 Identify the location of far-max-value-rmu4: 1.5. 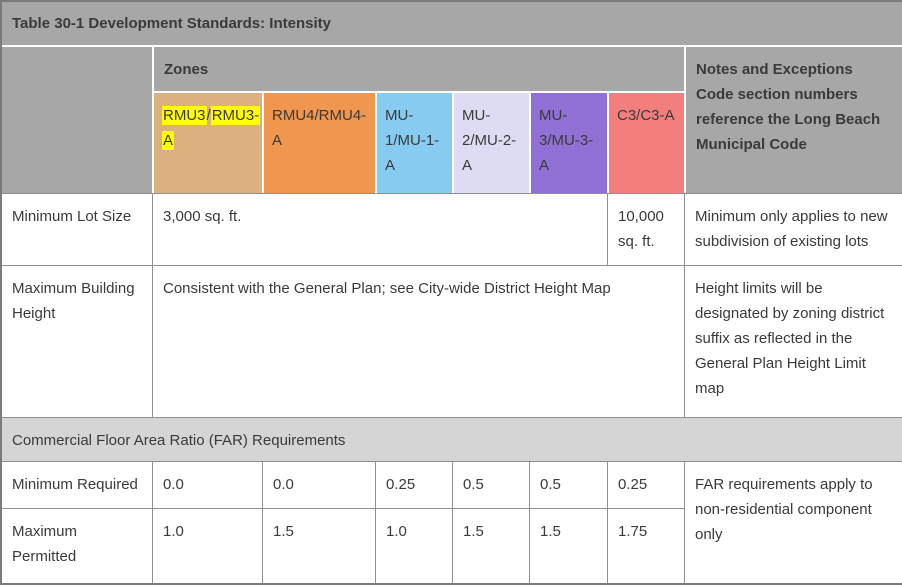
(318, 545).